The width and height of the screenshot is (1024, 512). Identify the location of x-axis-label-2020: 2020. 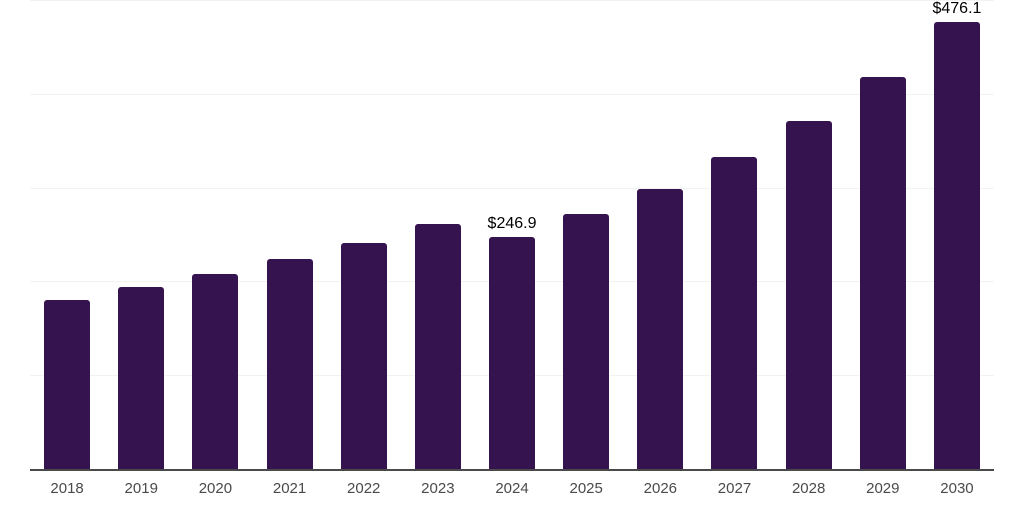
(215, 488).